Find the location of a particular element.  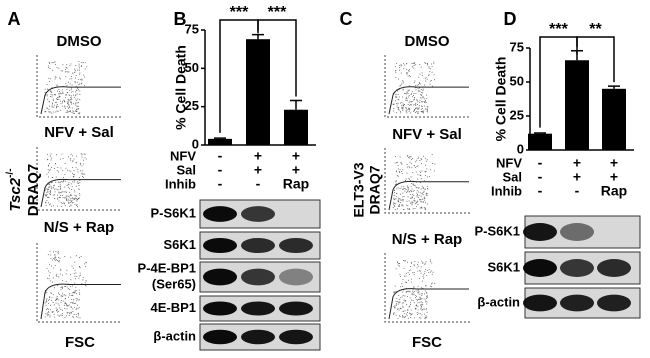

significance-label: *** is located at coordinates (277, 12).